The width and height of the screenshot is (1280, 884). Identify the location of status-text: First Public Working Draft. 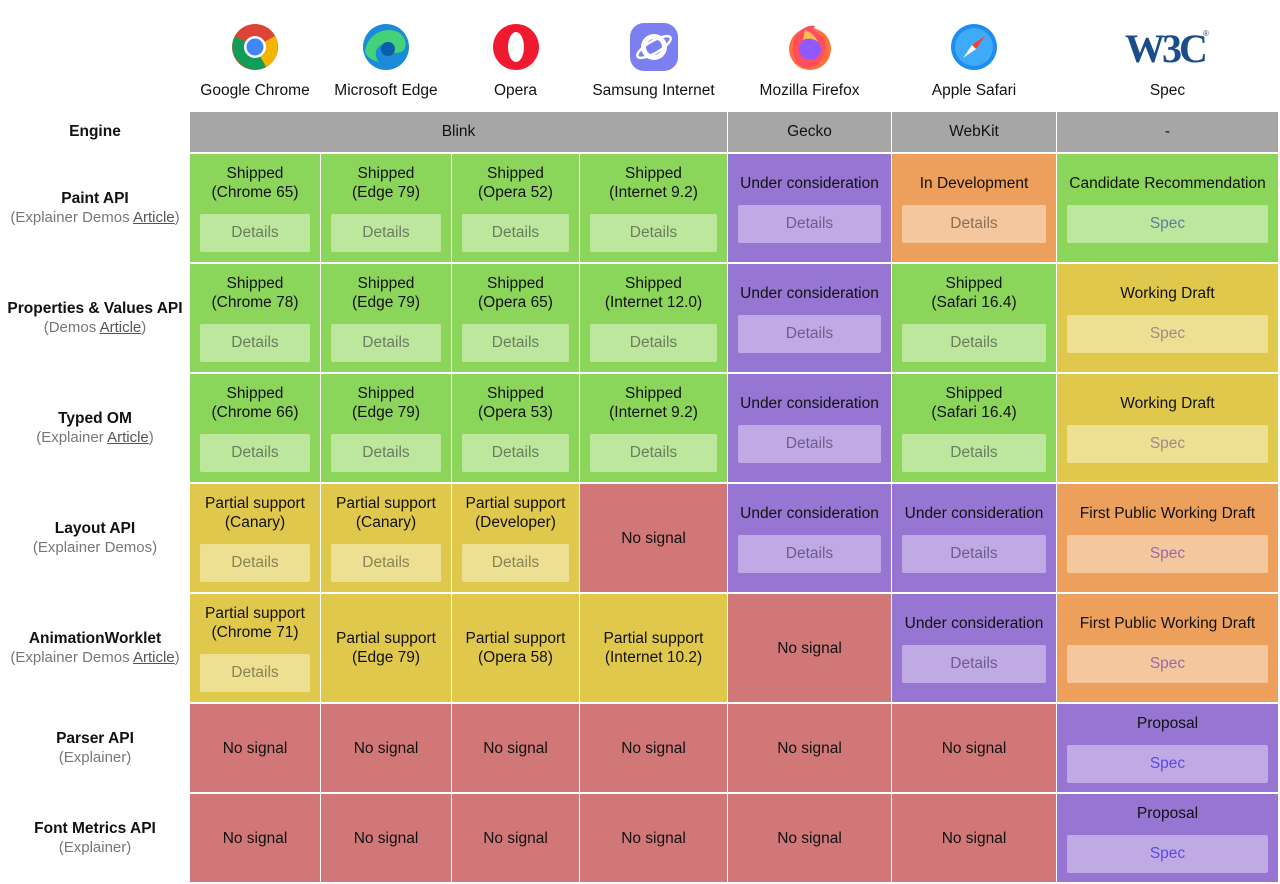
(1167, 623).